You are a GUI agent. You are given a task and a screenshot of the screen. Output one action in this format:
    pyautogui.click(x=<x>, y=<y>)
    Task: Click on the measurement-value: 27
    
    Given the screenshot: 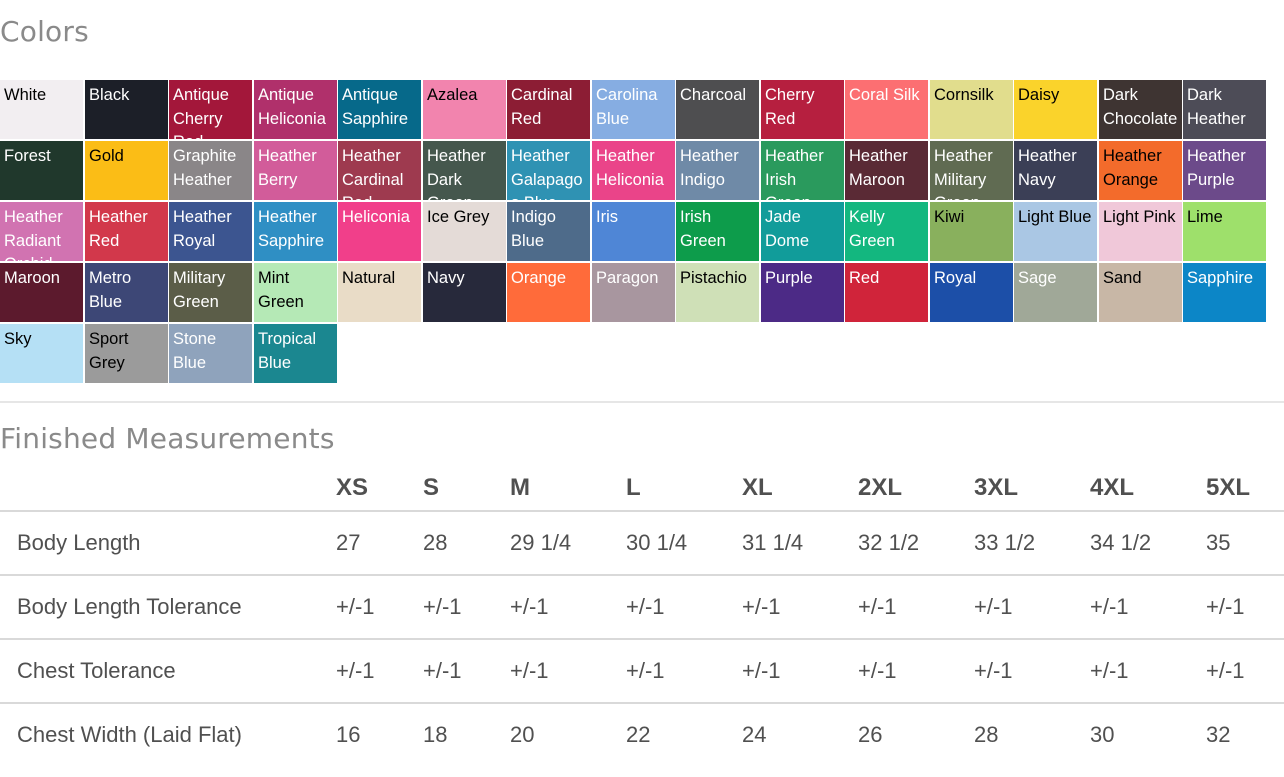 What is the action you would take?
    pyautogui.click(x=348, y=542)
    